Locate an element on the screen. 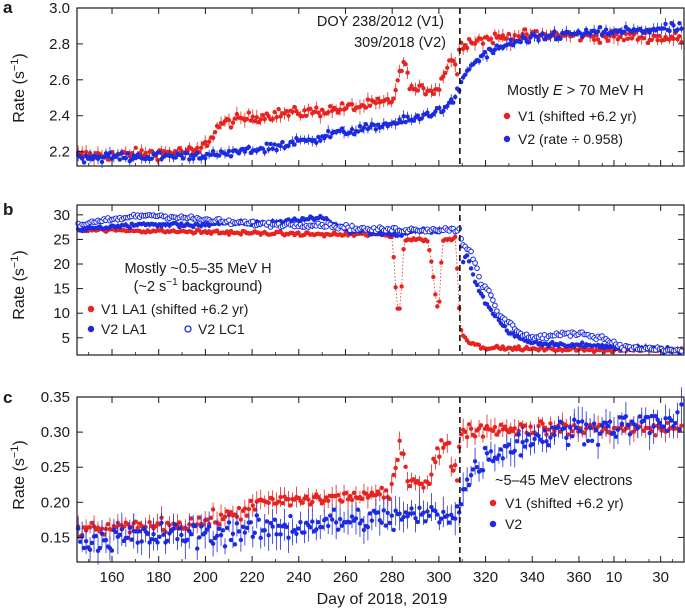 Image resolution: width=685 pixels, height=610 pixels. y-tick-label: 2.4 is located at coordinates (59, 116).